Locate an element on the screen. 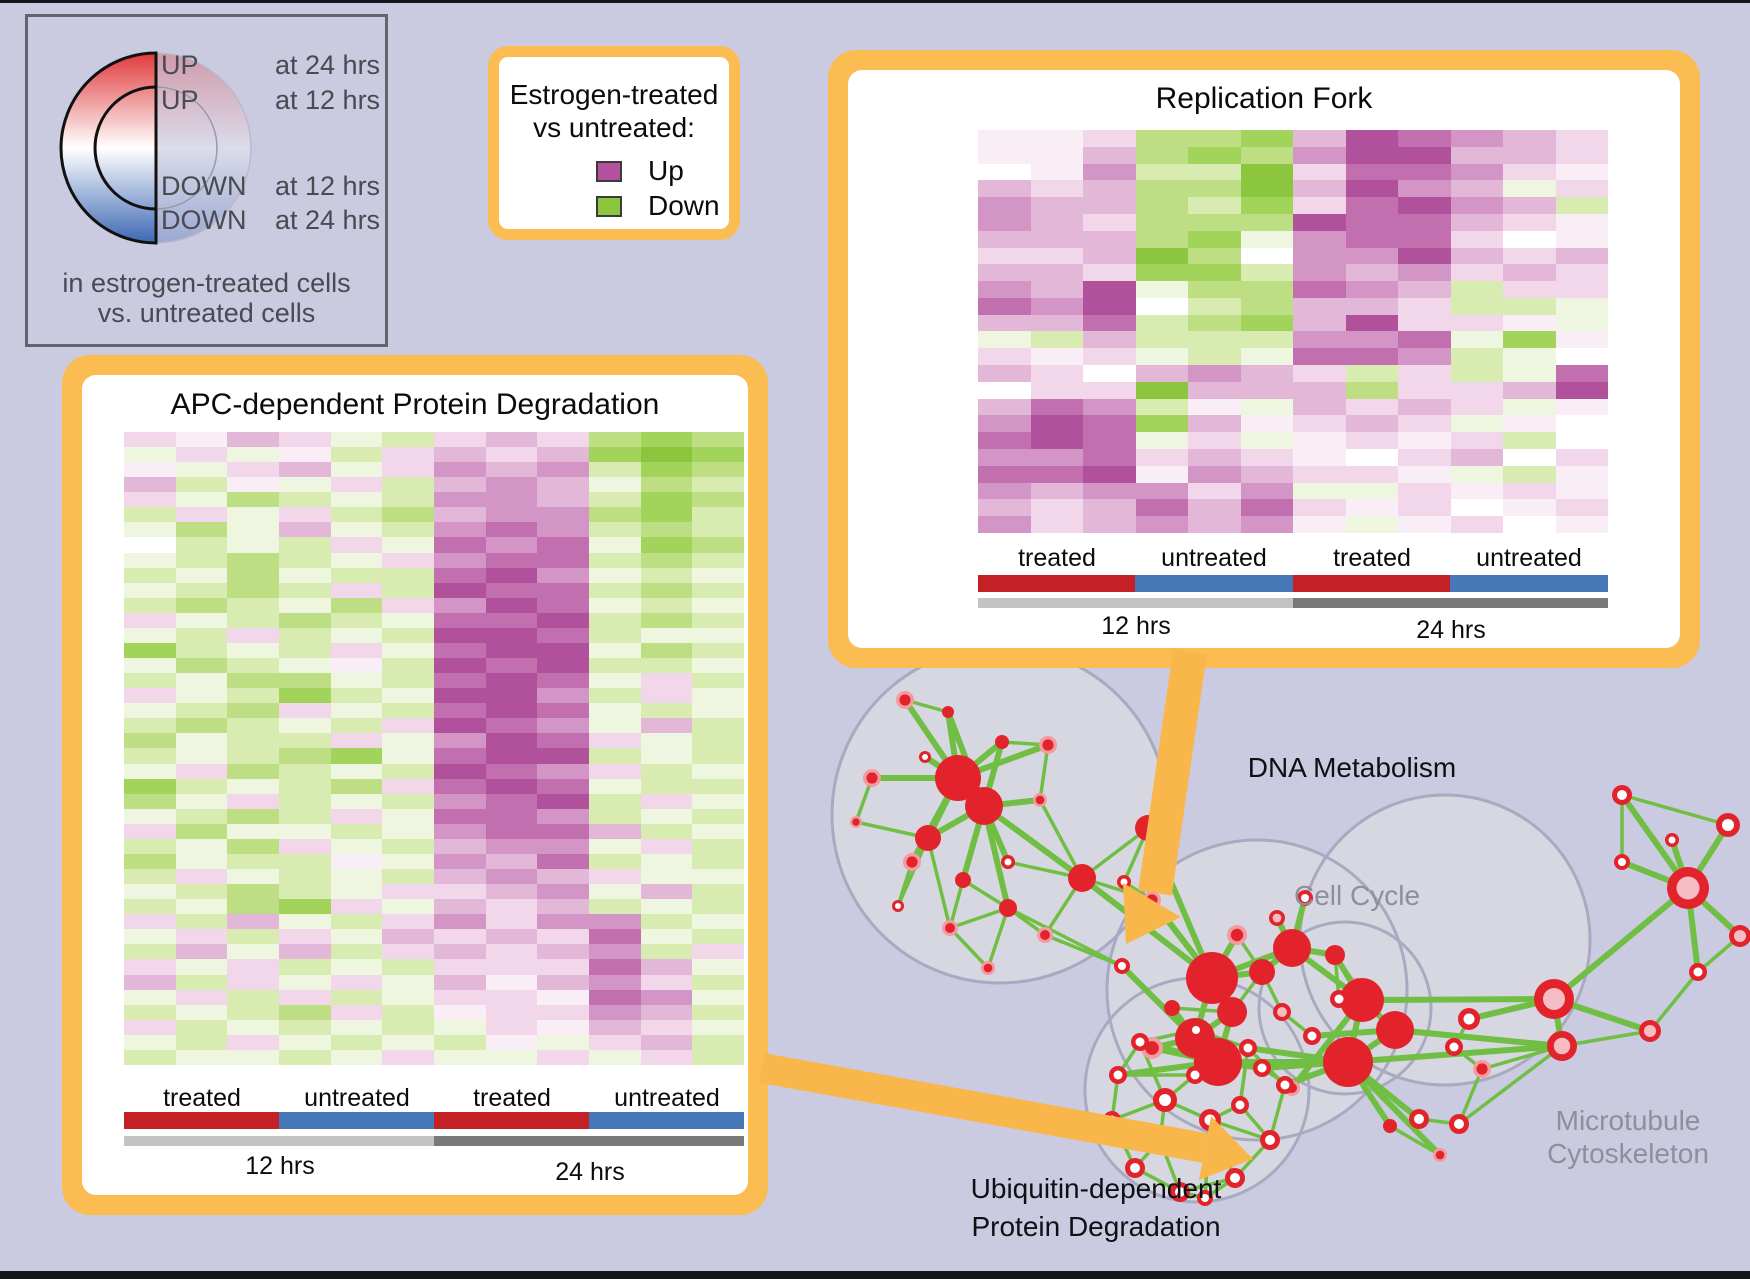  replication-fork-heatmap is located at coordinates (1293, 331).